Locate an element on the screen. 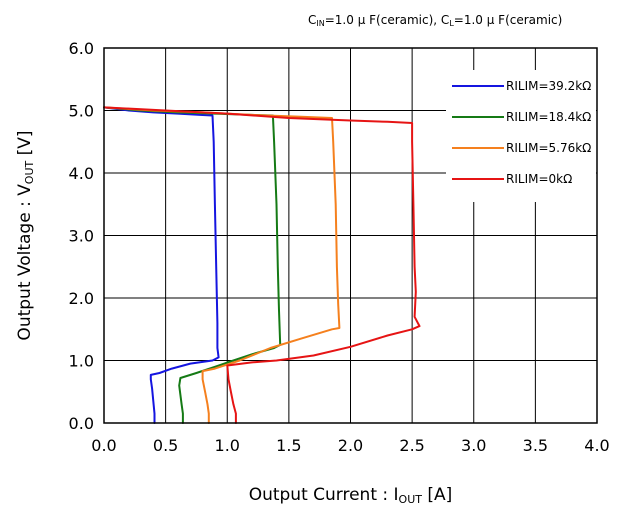 This screenshot has width=627, height=508. x-tick-label: 2.0 is located at coordinates (350, 445).